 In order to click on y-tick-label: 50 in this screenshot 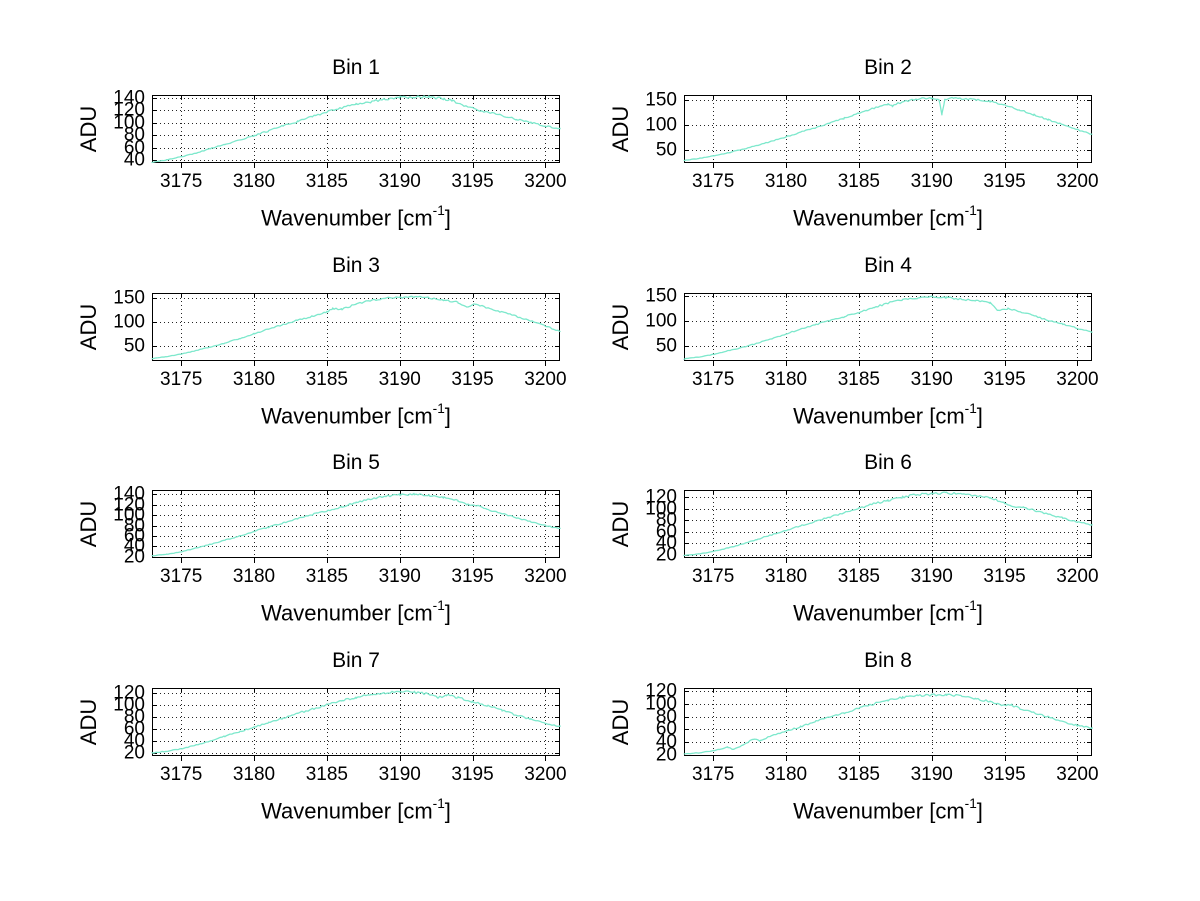, I will do `click(134, 346)`.